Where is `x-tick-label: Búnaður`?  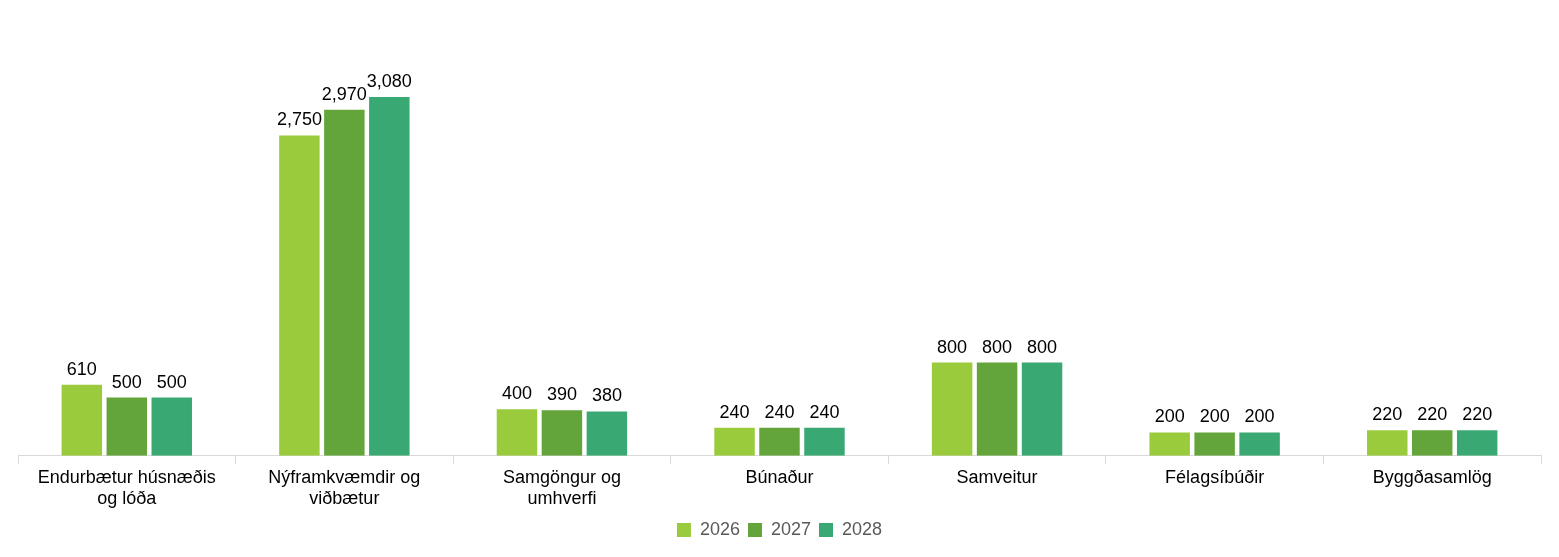 x-tick-label: Búnaður is located at coordinates (779, 476).